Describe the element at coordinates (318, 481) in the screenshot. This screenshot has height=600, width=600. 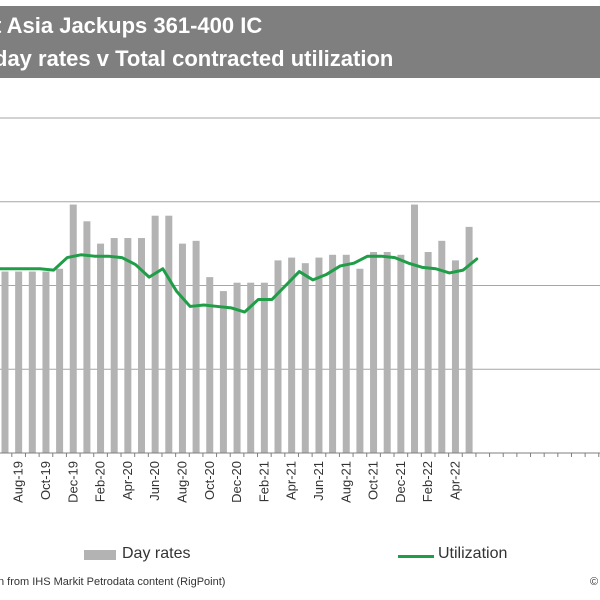
I see `x-tick-label: Jun-21` at that location.